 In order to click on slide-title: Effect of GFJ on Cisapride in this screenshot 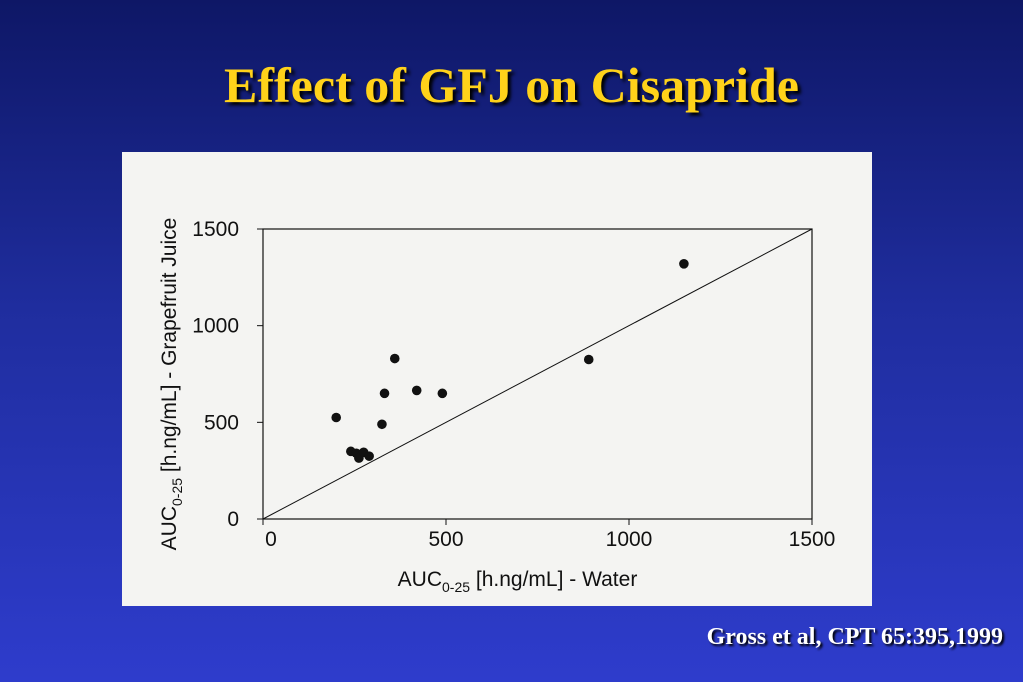, I will do `click(511, 85)`.